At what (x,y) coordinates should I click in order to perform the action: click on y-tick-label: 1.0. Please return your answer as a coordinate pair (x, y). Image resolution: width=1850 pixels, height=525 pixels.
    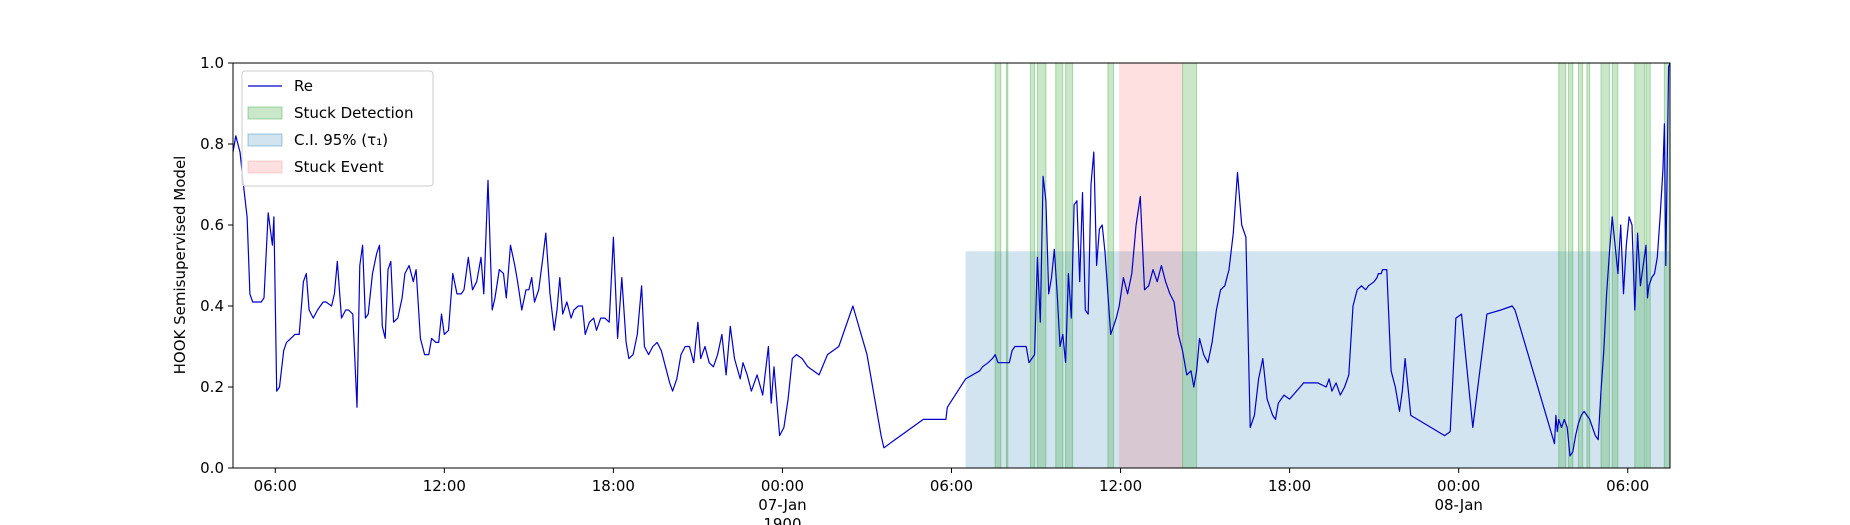
    Looking at the image, I should click on (212, 63).